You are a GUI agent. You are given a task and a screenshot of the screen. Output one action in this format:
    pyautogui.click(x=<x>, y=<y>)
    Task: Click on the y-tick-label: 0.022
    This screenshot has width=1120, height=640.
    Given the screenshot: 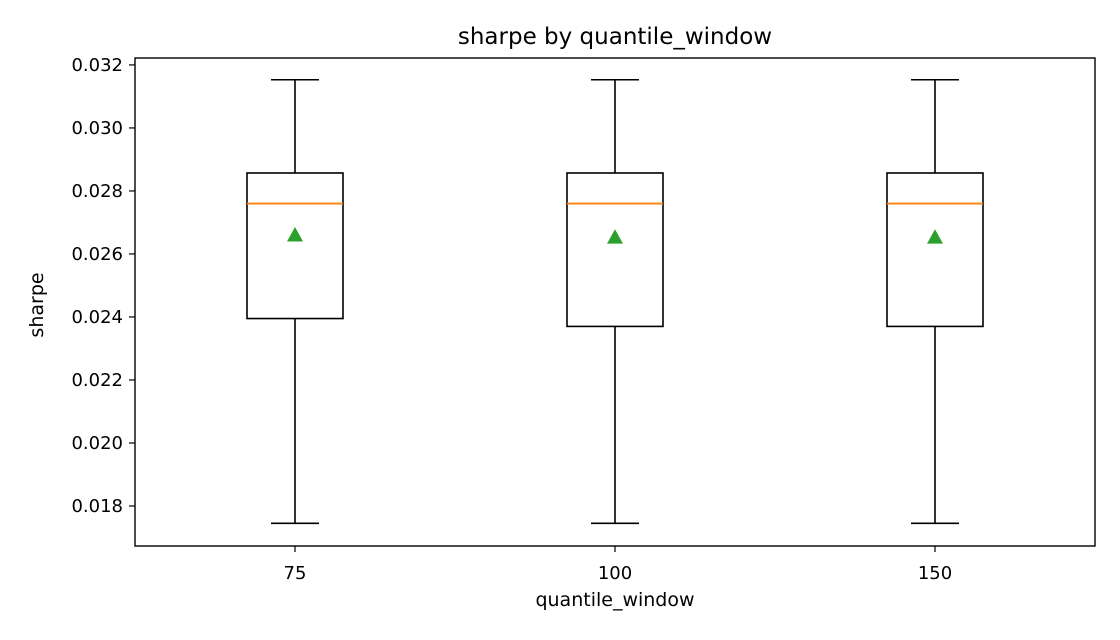 What is the action you would take?
    pyautogui.click(x=97, y=380)
    